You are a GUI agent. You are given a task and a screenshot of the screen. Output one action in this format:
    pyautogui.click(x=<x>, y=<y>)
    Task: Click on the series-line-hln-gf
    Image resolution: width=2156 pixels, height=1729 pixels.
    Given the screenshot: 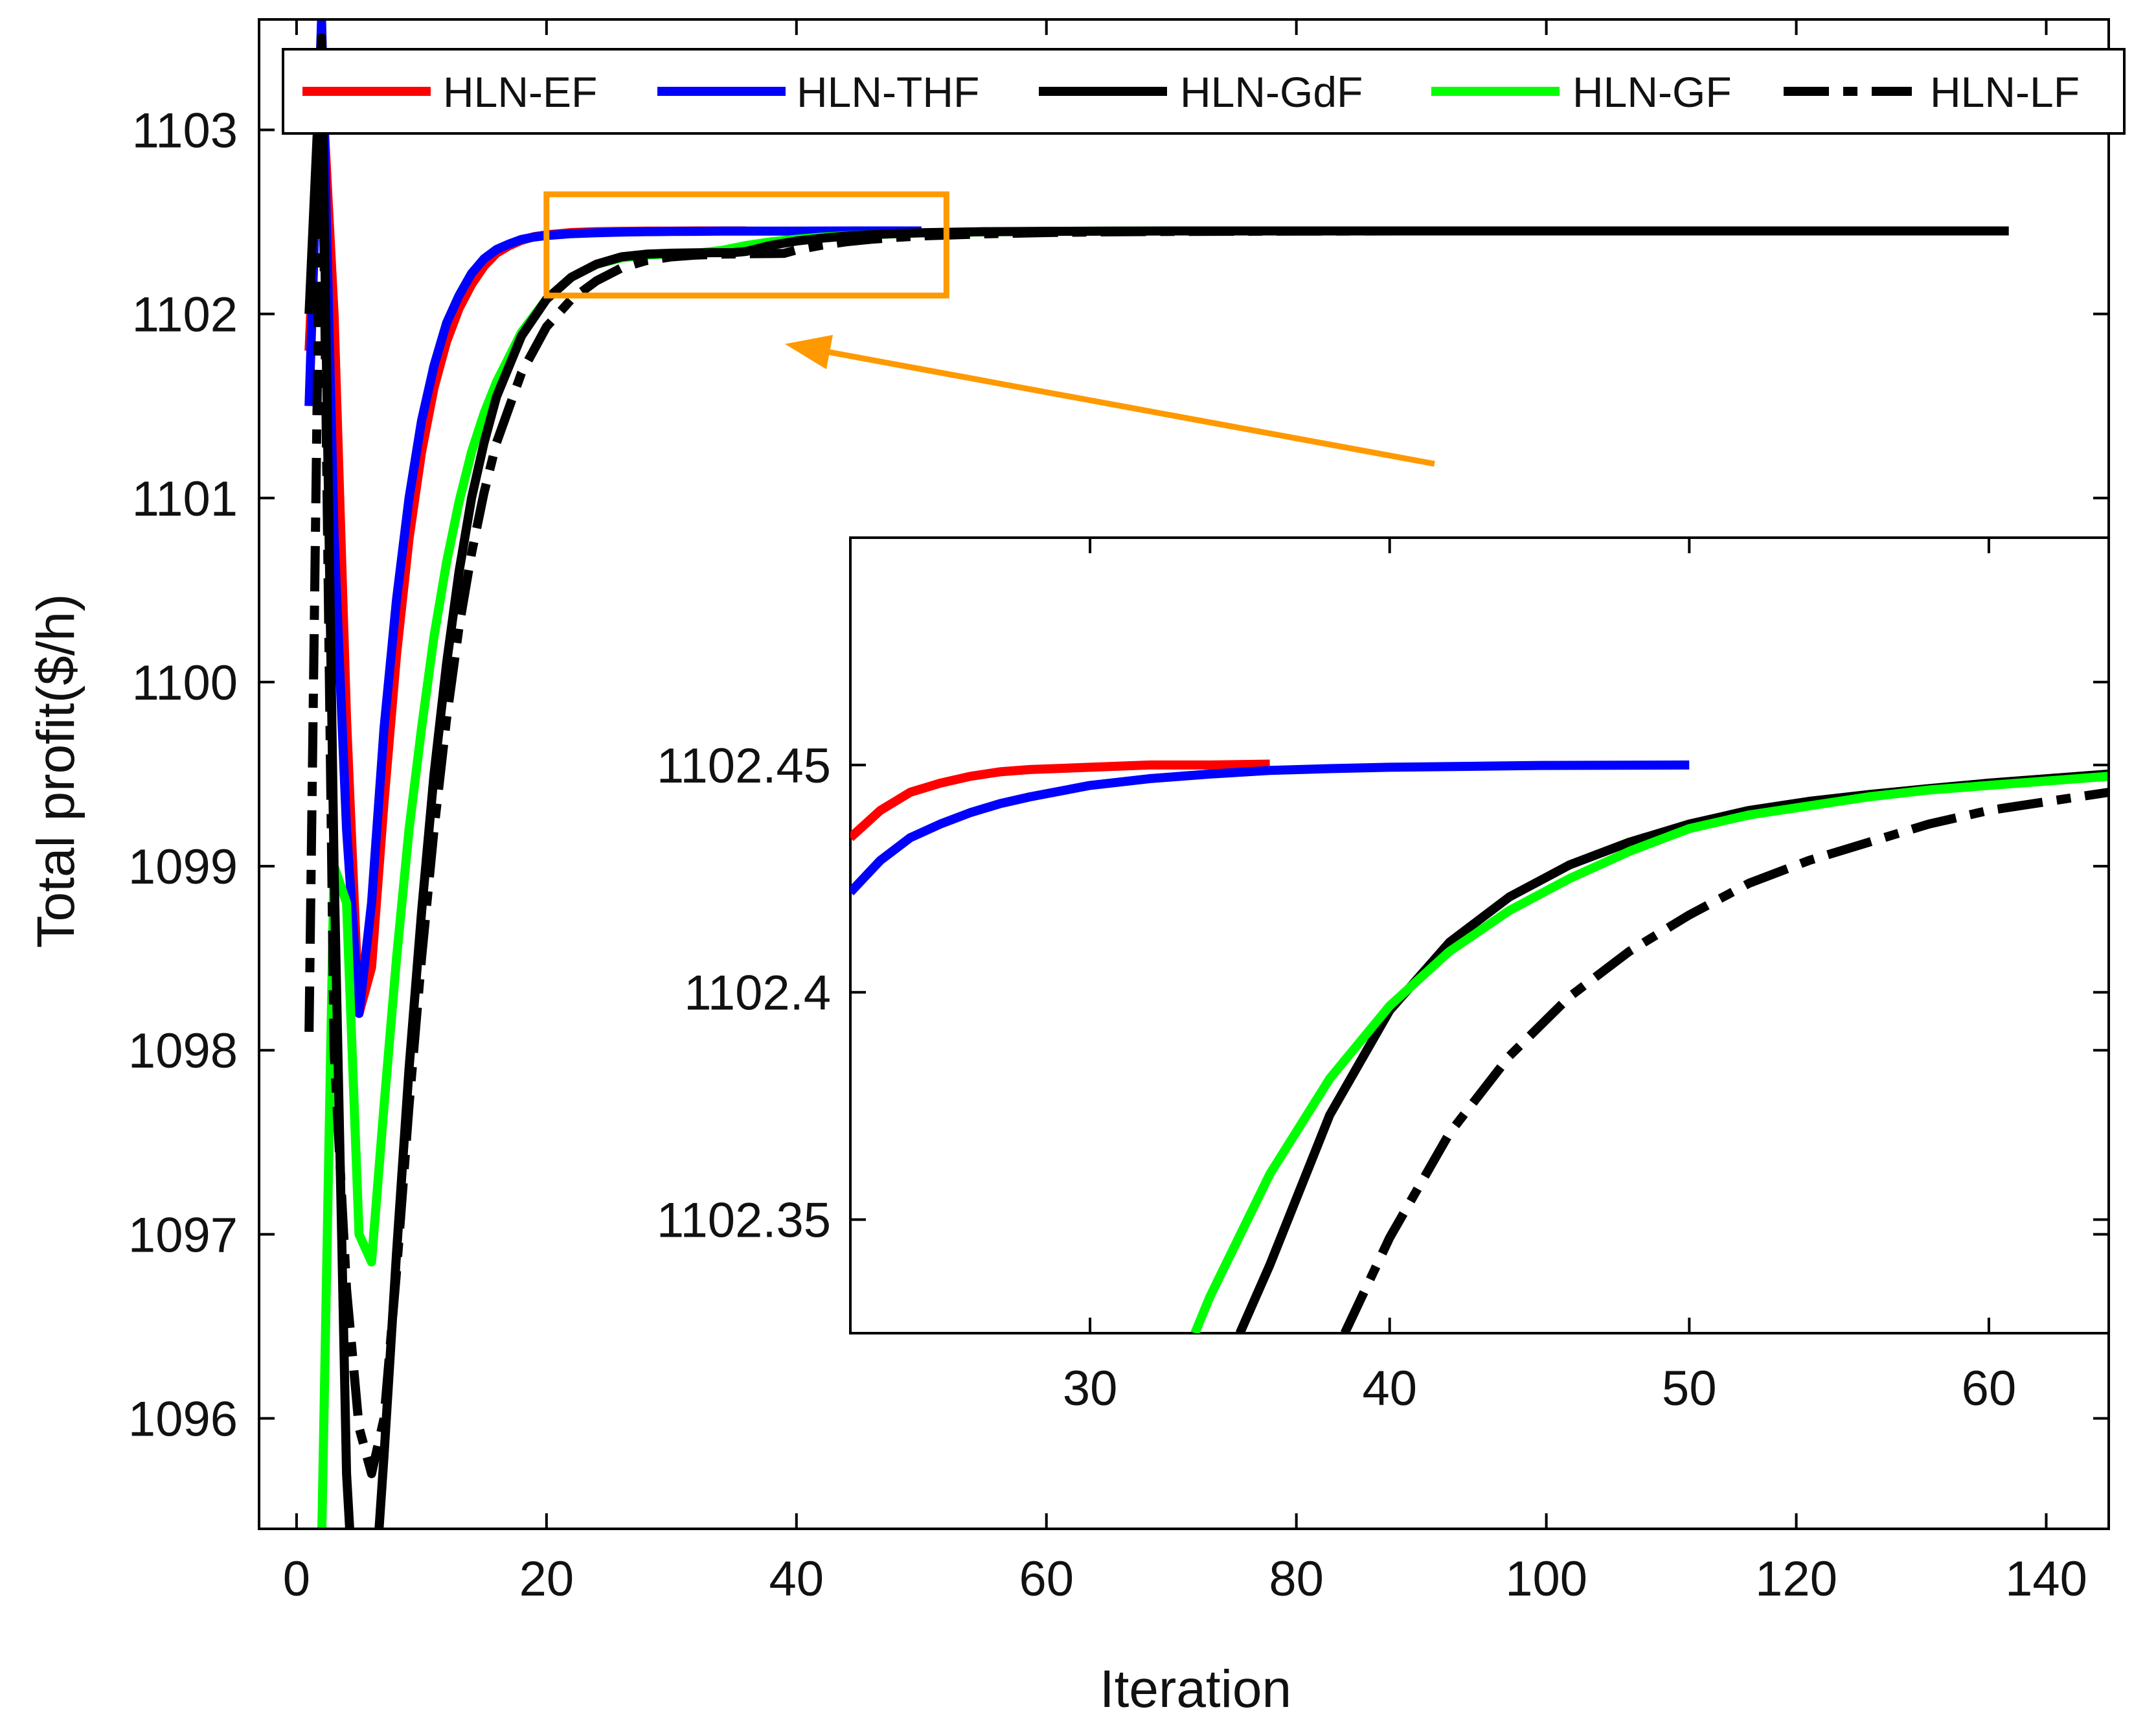 What is the action you would take?
    pyautogui.click(x=1649, y=1053)
    